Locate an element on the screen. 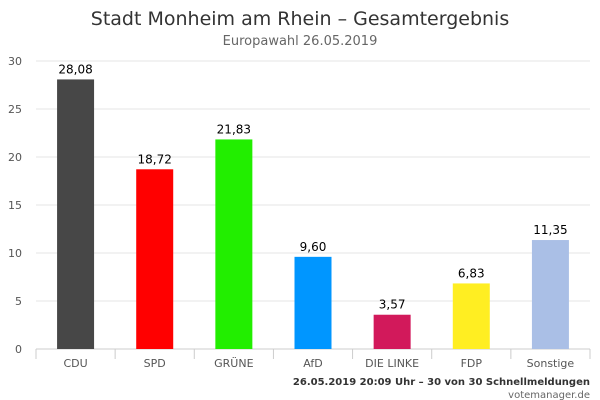 The image size is (600, 400). data-label: 18,72 is located at coordinates (155, 159).